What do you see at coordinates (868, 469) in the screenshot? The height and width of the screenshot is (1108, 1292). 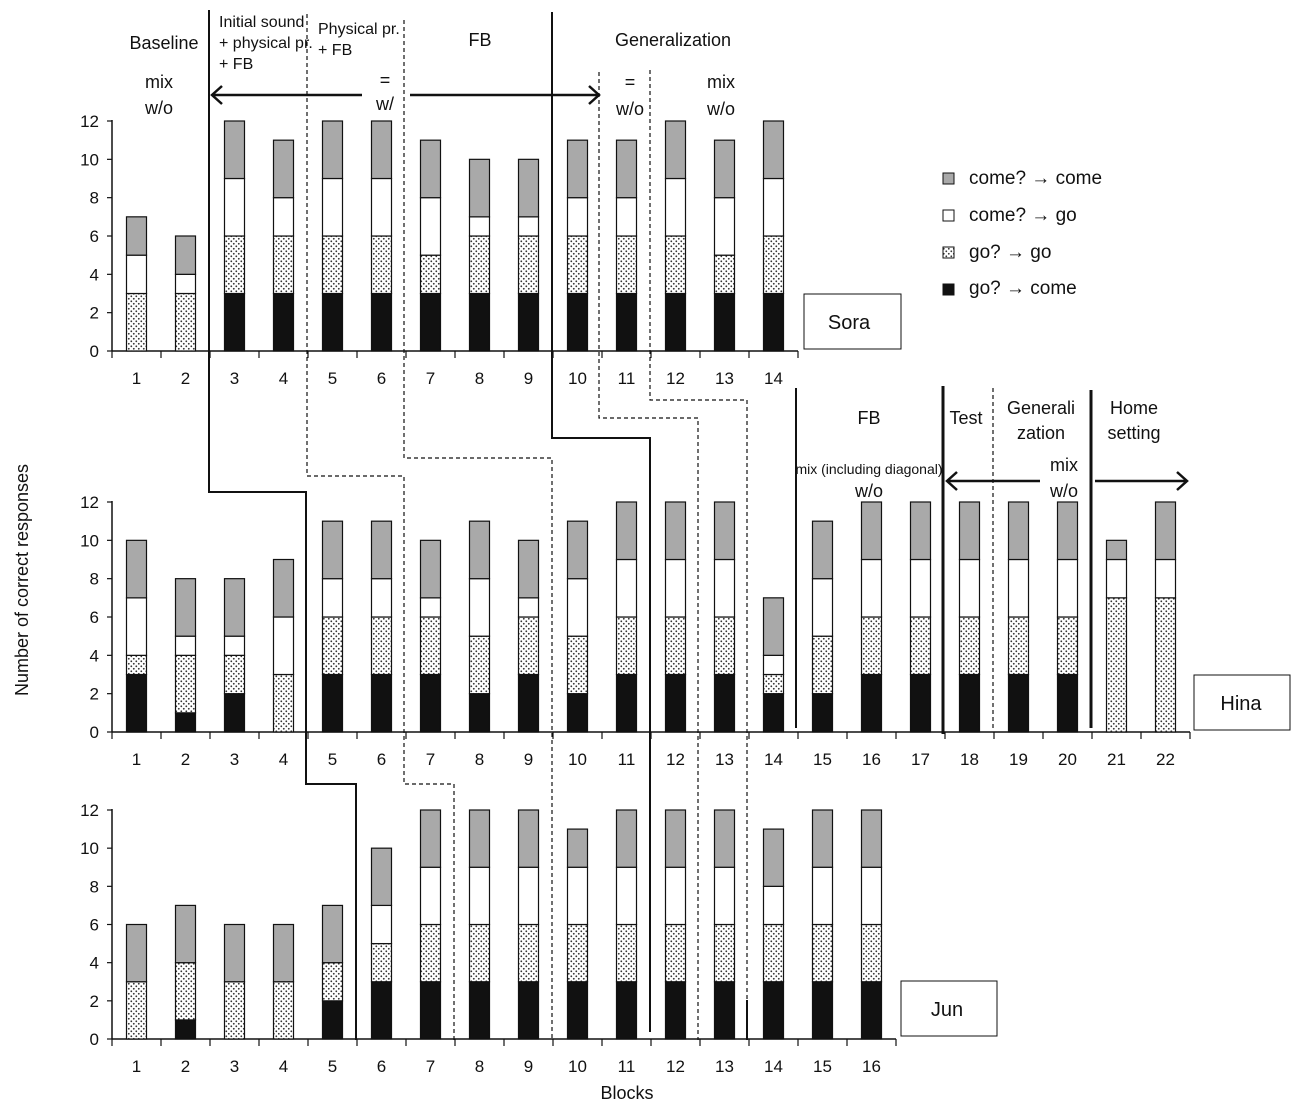 I see `ann-mix-diagonal: mix (including diagonal)` at bounding box center [868, 469].